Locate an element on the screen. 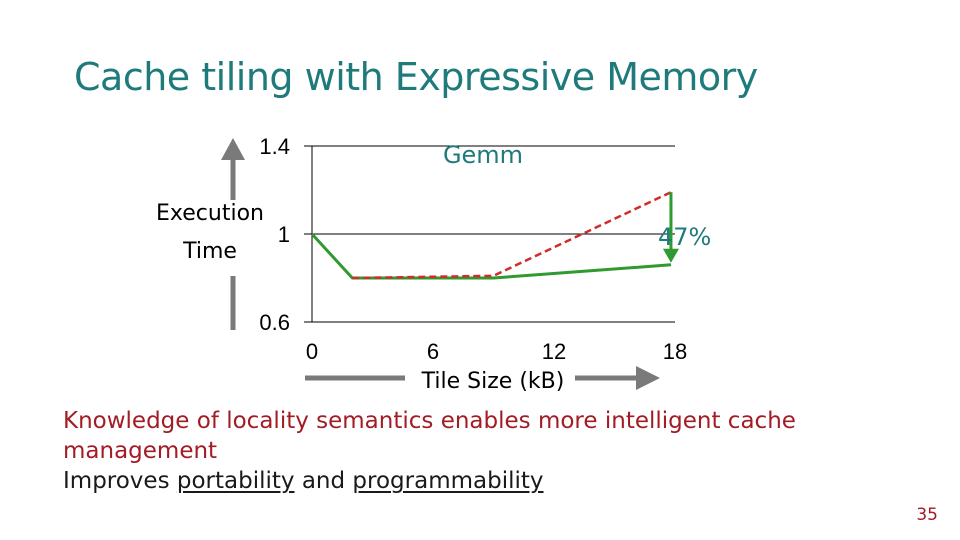 The height and width of the screenshot is (540, 960). portability-word: portability is located at coordinates (235, 481).